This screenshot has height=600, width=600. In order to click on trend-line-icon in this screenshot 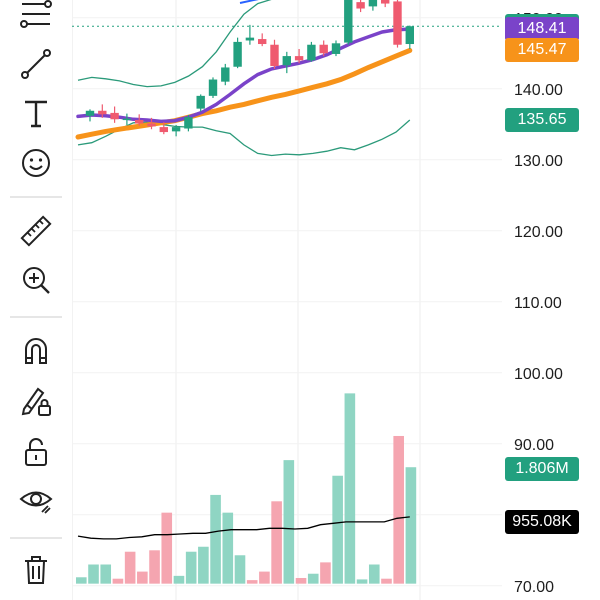, I will do `click(36, 64)`.